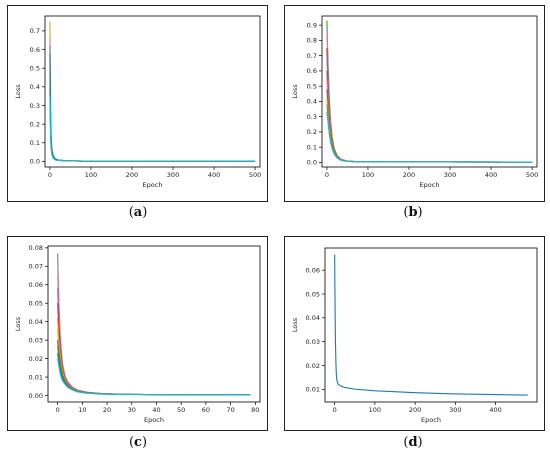  Describe the element at coordinates (313, 342) in the screenshot. I see `y-tick-label: 0.03` at that location.